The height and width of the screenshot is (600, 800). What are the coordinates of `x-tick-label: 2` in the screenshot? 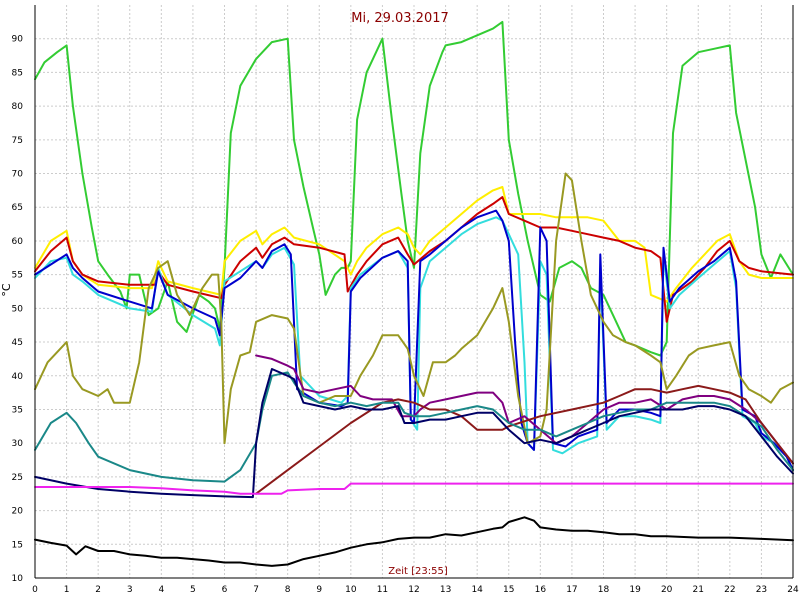 It's located at (98, 590).